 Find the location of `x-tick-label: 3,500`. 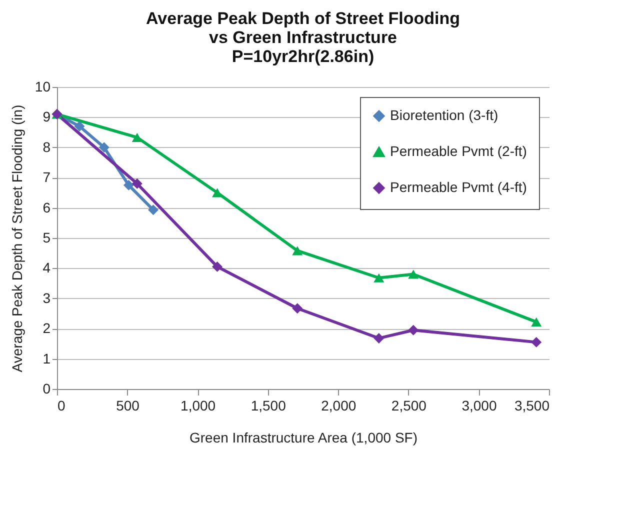

x-tick-label: 3,500 is located at coordinates (532, 406).